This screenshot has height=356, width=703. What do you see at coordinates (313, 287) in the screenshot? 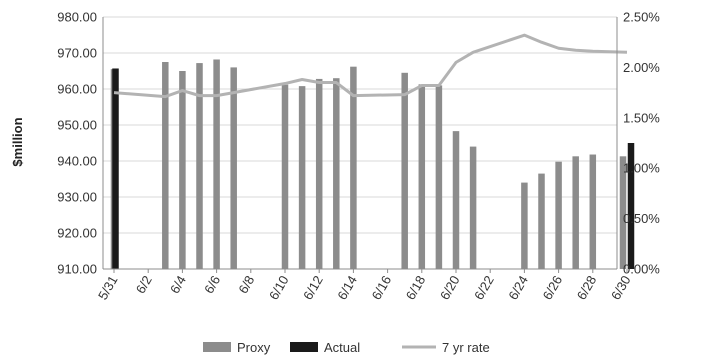
I see `x-tick-label: 6/12` at bounding box center [313, 287].